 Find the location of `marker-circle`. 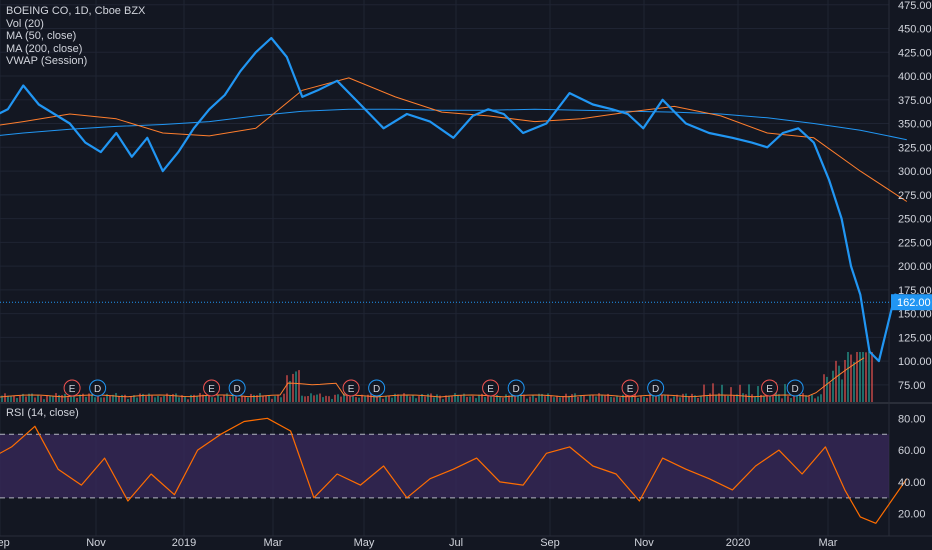

marker-circle is located at coordinates (377, 388).